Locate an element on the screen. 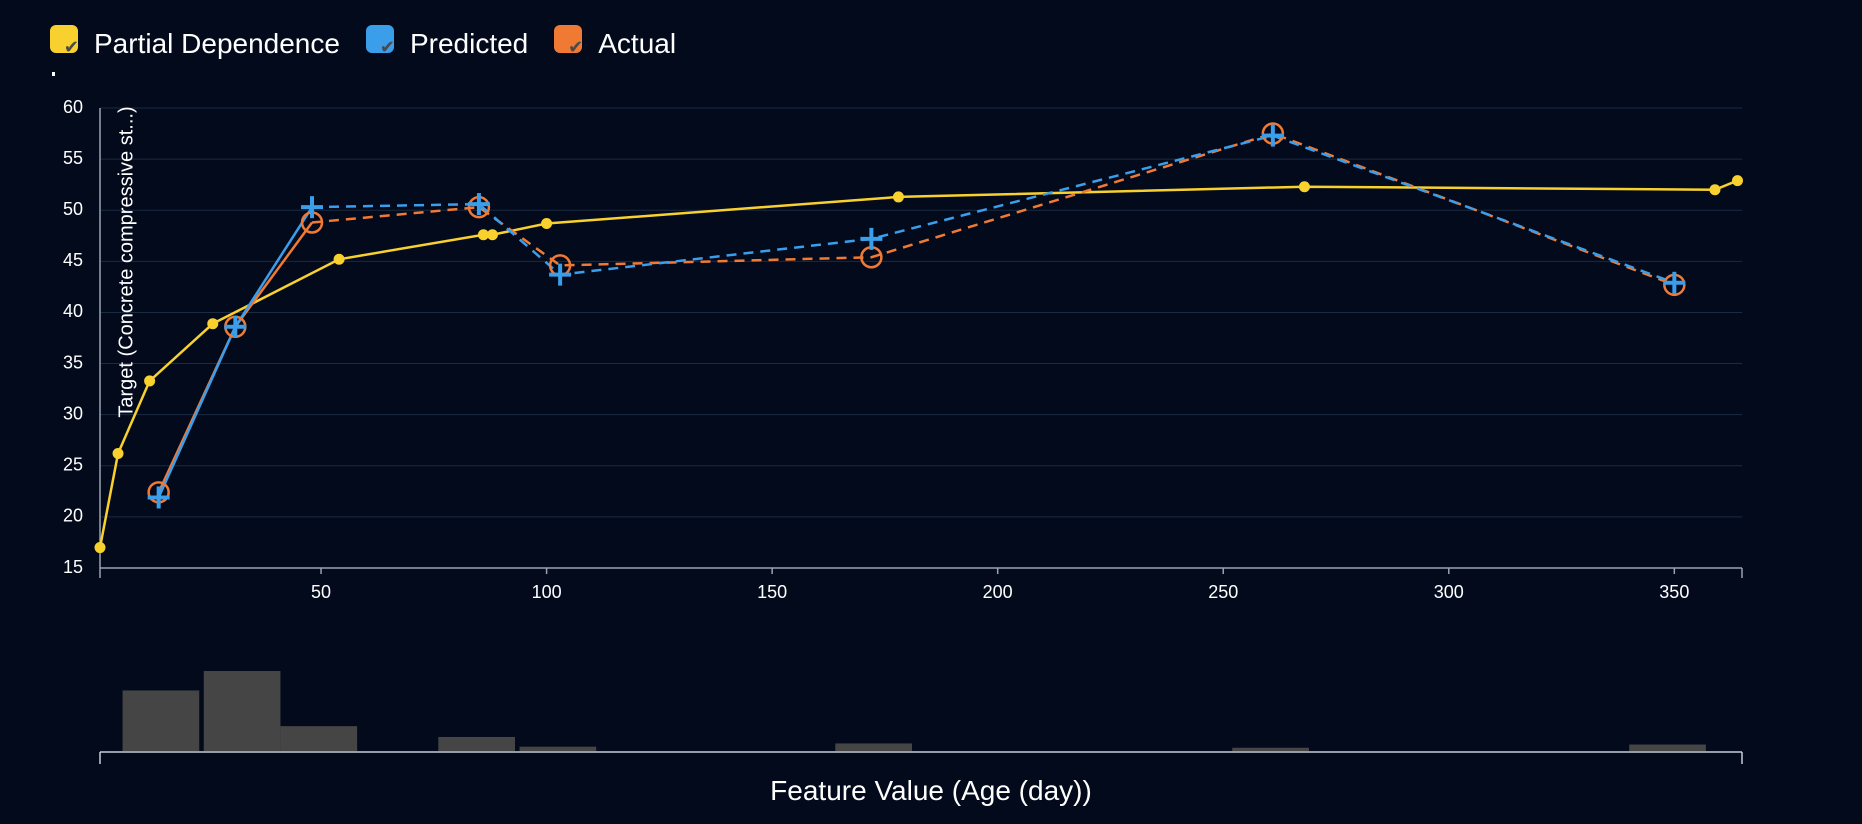  y-tick-label: 60 is located at coordinates (73, 107).